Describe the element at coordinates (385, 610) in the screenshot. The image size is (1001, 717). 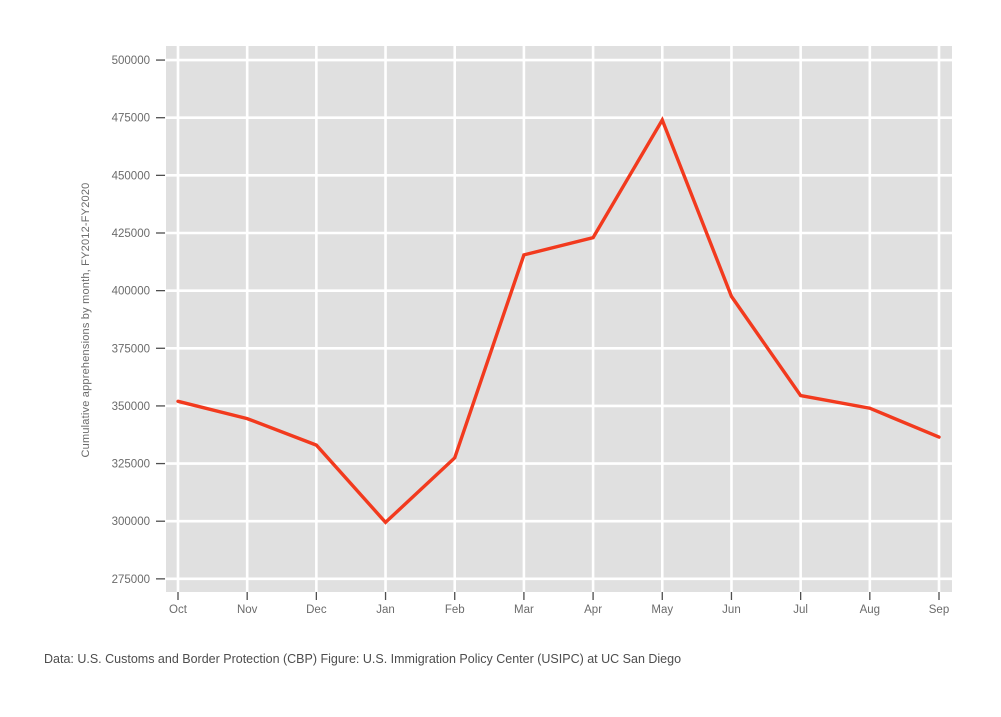
I see `x-tick-label: Jan` at that location.